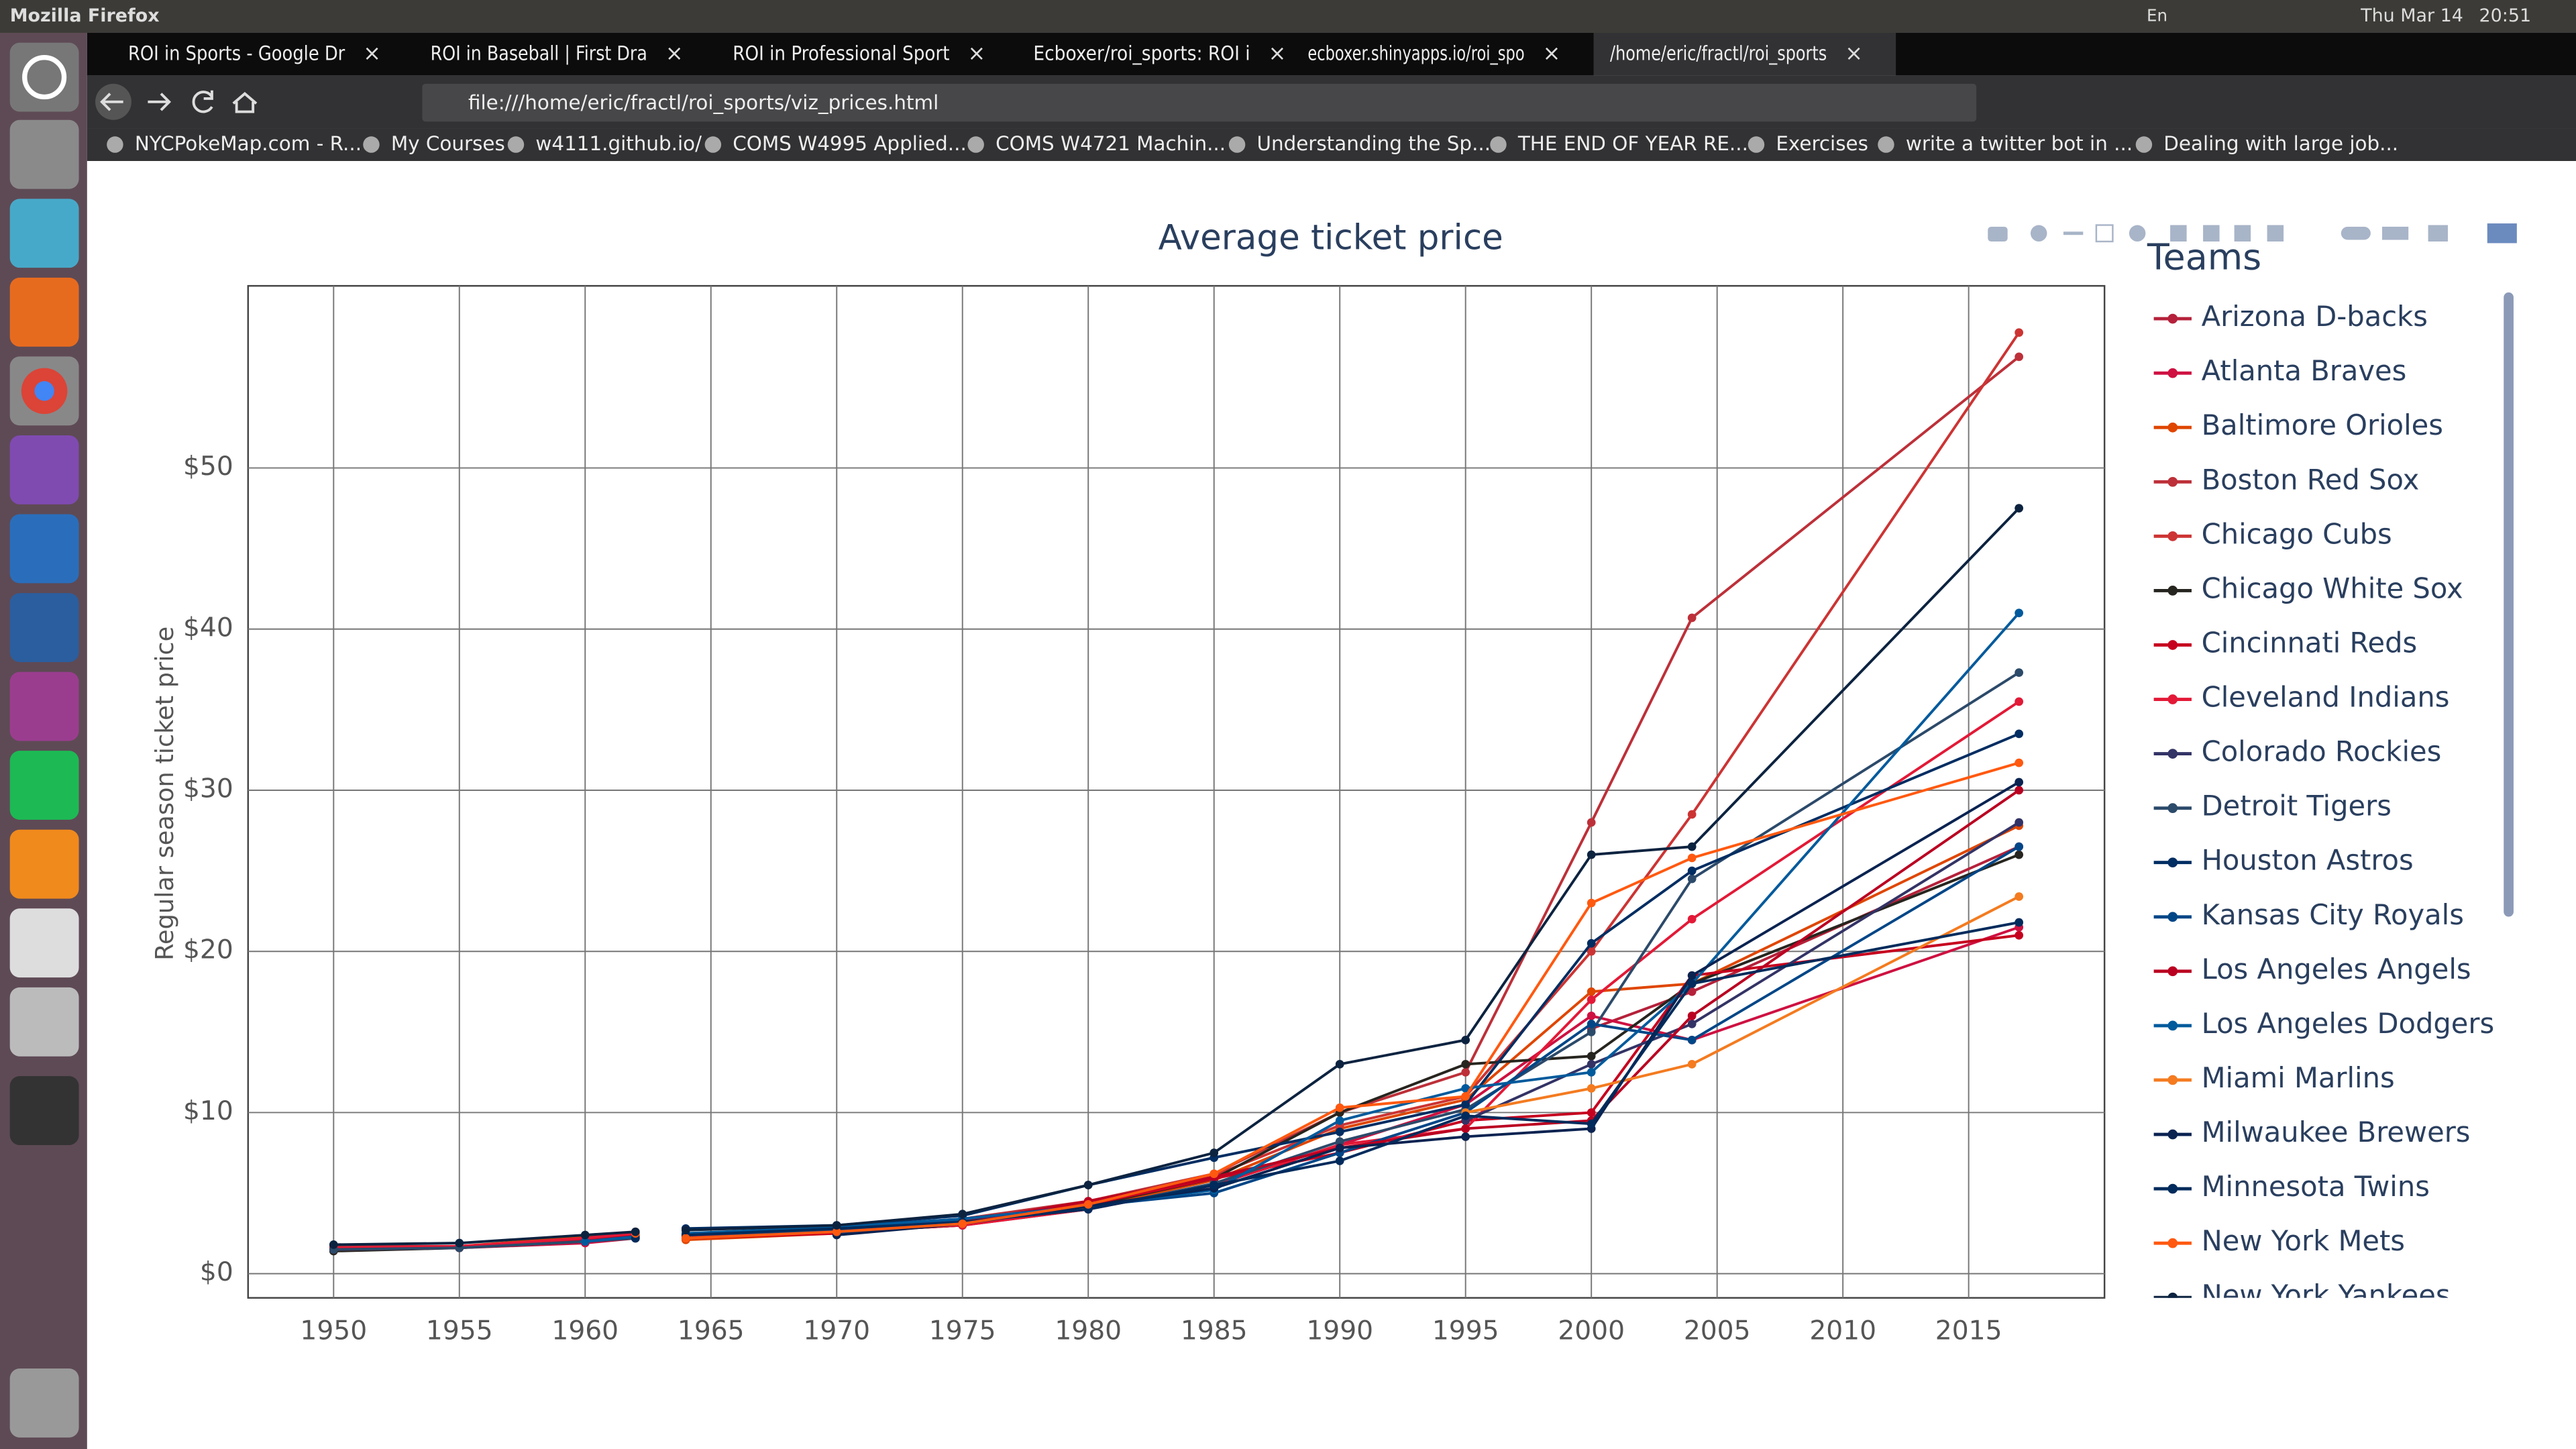 The height and width of the screenshot is (1449, 2576). What do you see at coordinates (1718, 53) in the screenshot?
I see `tab-title: /home/eric/fractl/roi_sports` at bounding box center [1718, 53].